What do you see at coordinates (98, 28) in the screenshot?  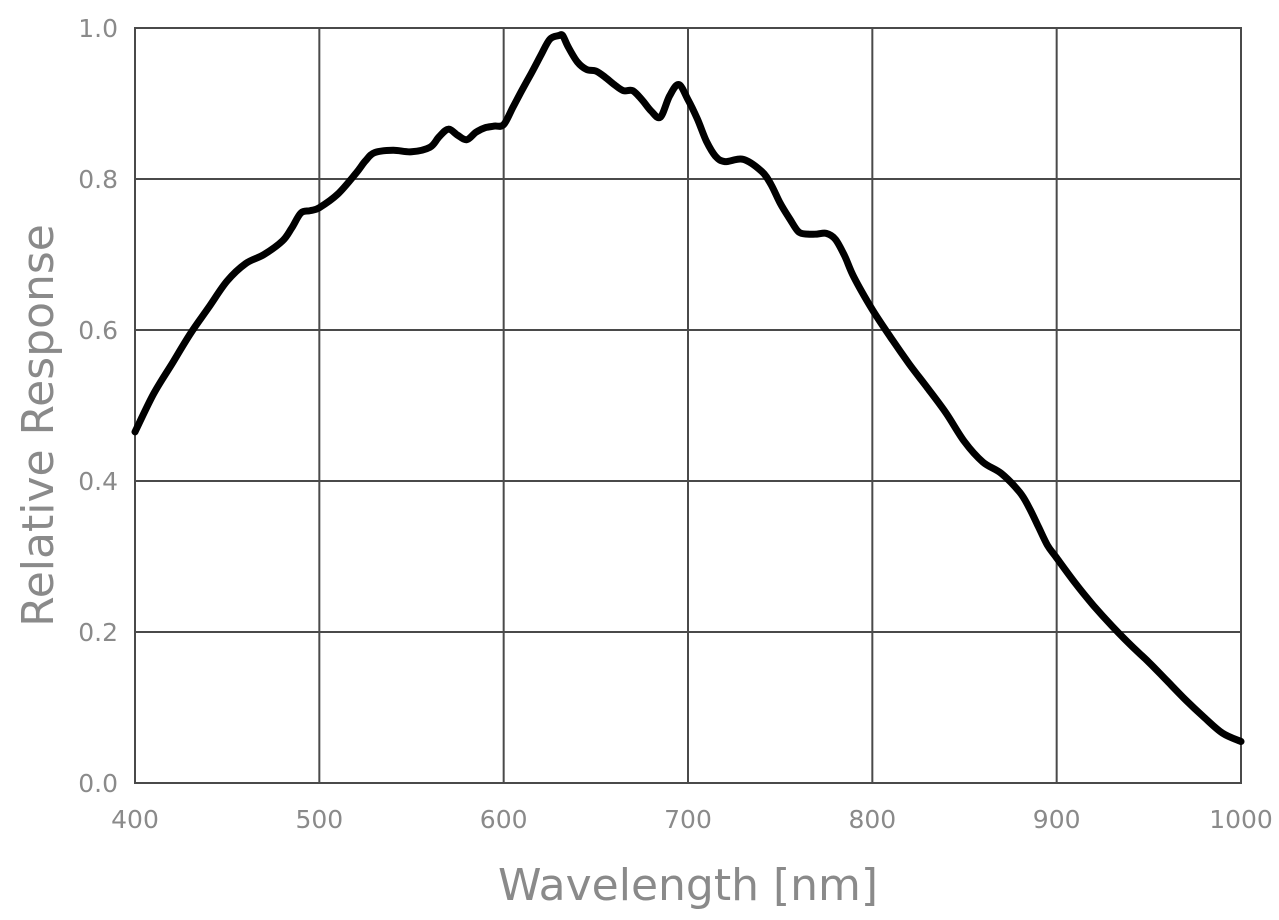 I see `y-tick-label: 1.0` at bounding box center [98, 28].